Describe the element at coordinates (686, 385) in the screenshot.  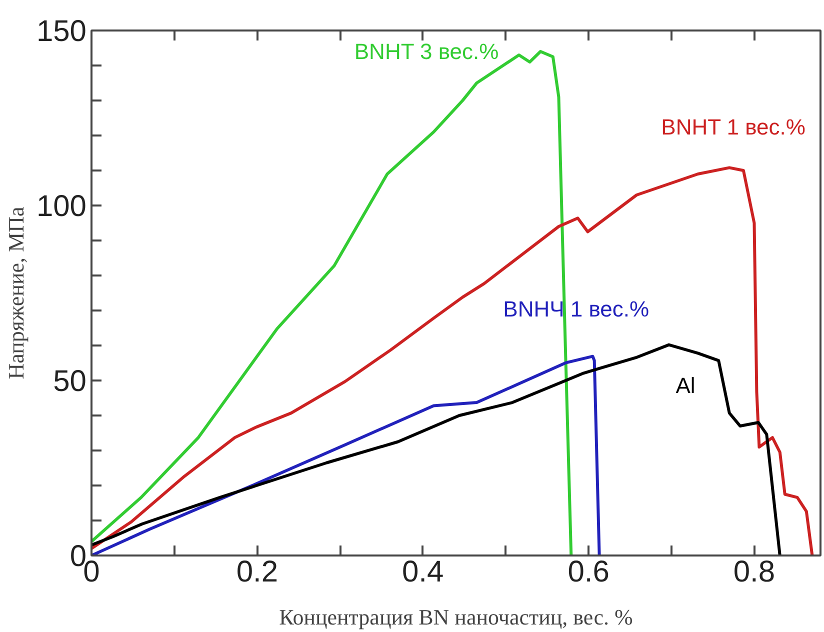
I see `series-label: Al` at that location.